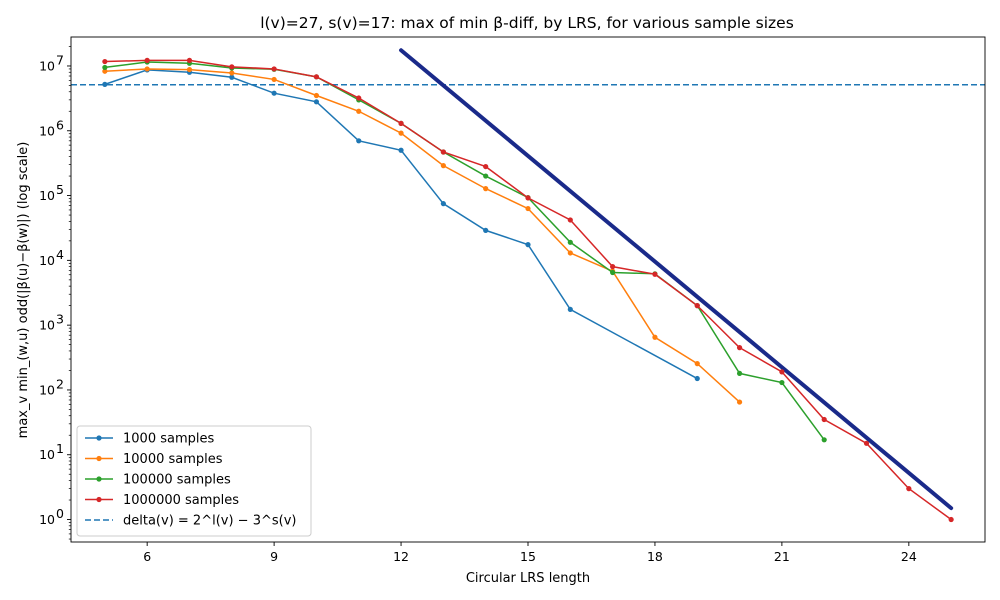 This screenshot has height=600, width=1000. Describe the element at coordinates (909, 556) in the screenshot. I see `x-tick-label: 24` at that location.